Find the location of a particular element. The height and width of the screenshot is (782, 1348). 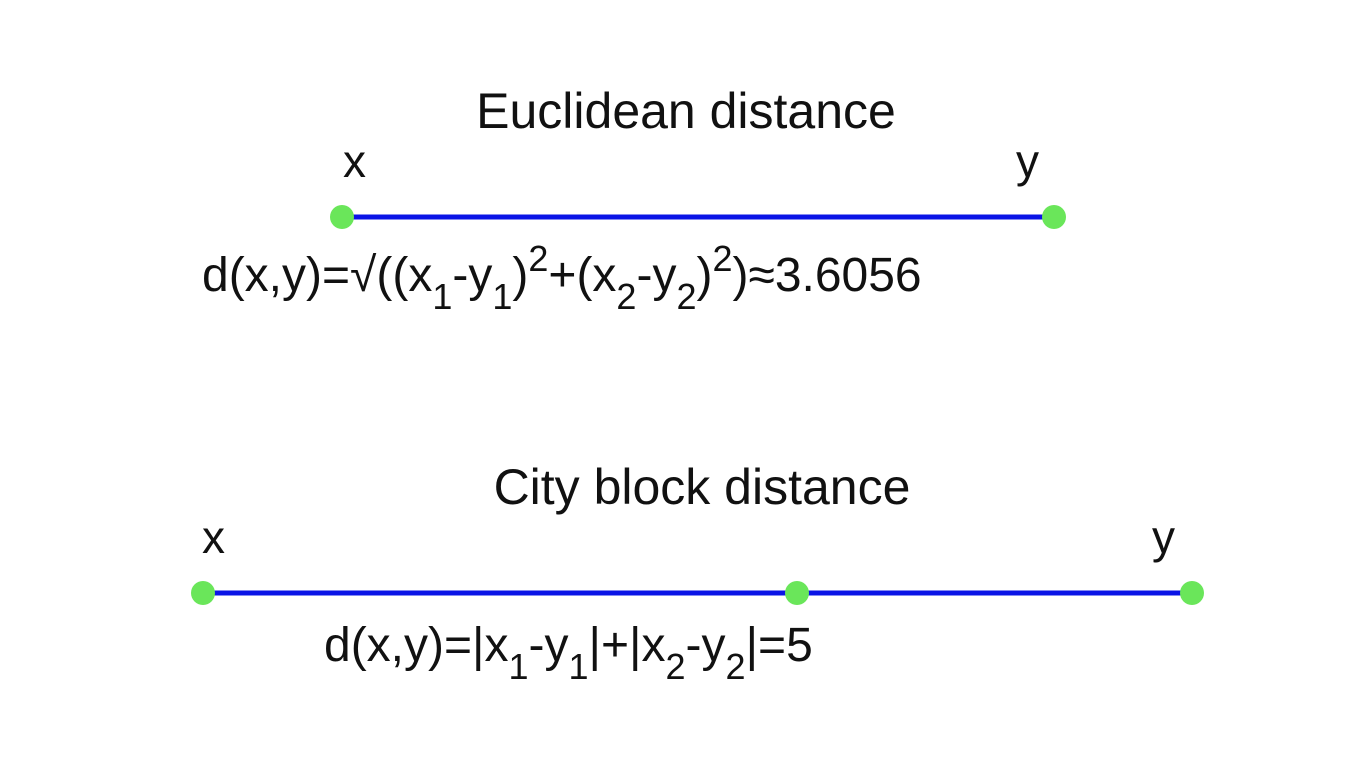

euclidean-formula: d(x,y)=√((x1-y1)2+(x2-y2)2)≈3.6056 is located at coordinates (562, 277).